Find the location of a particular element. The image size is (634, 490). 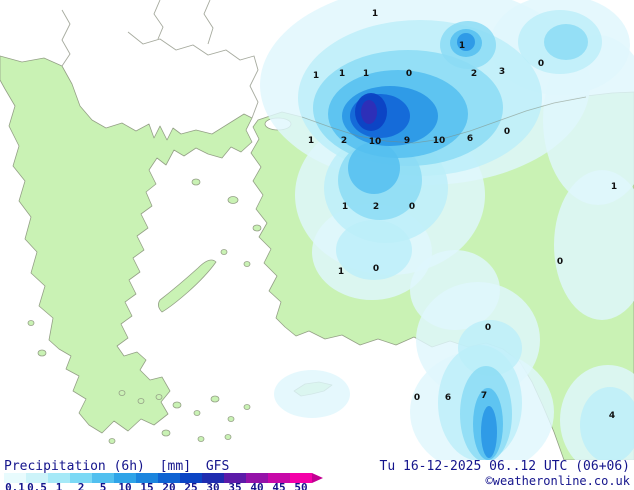

product-unit: [mm] is located at coordinates (175, 466).